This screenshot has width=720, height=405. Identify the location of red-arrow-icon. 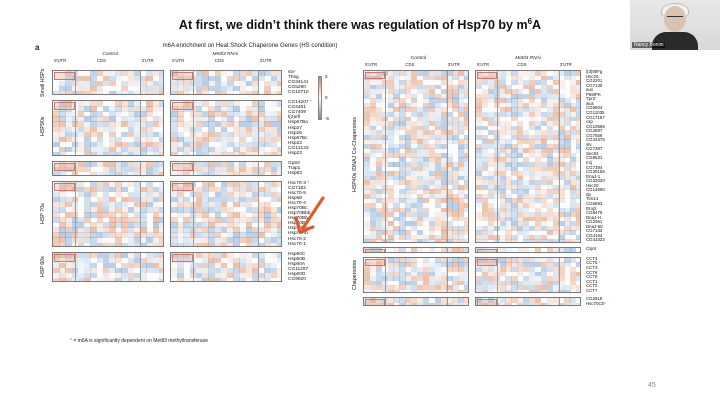
(309, 215).